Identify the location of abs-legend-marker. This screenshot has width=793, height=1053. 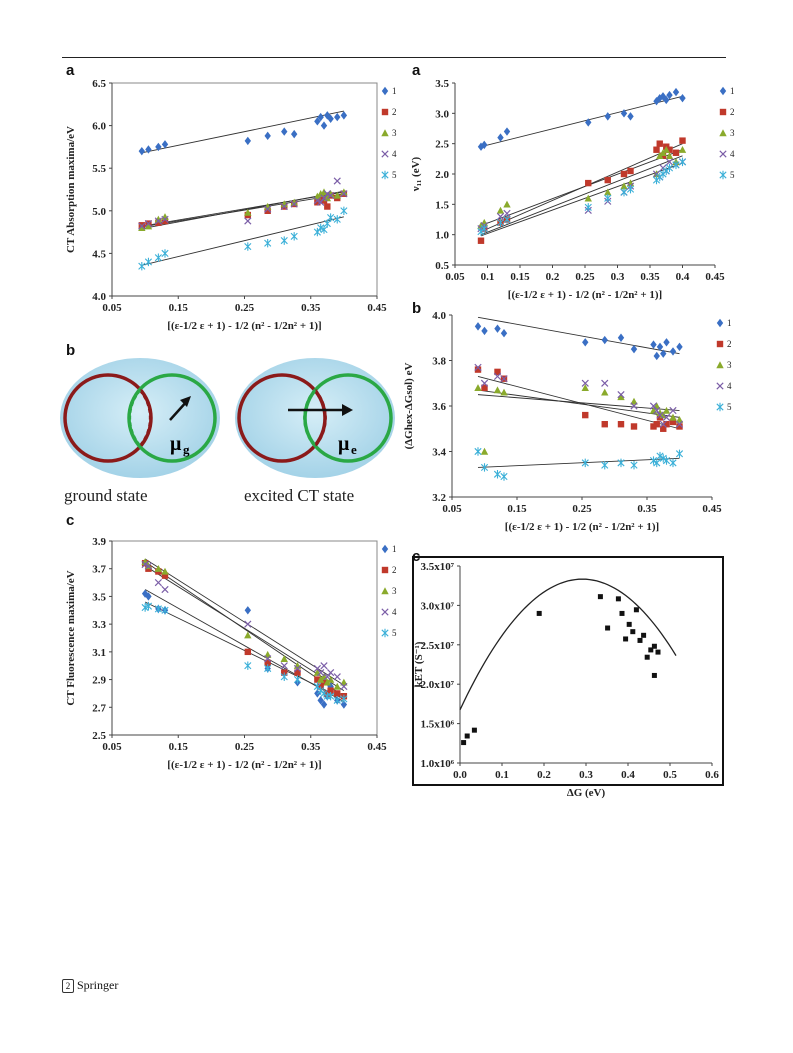
(385, 112).